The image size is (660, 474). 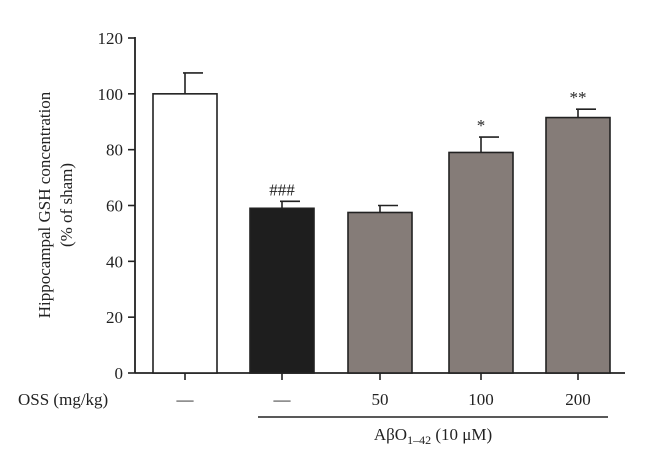 What do you see at coordinates (282, 189) in the screenshot?
I see `significance-label: ###` at bounding box center [282, 189].